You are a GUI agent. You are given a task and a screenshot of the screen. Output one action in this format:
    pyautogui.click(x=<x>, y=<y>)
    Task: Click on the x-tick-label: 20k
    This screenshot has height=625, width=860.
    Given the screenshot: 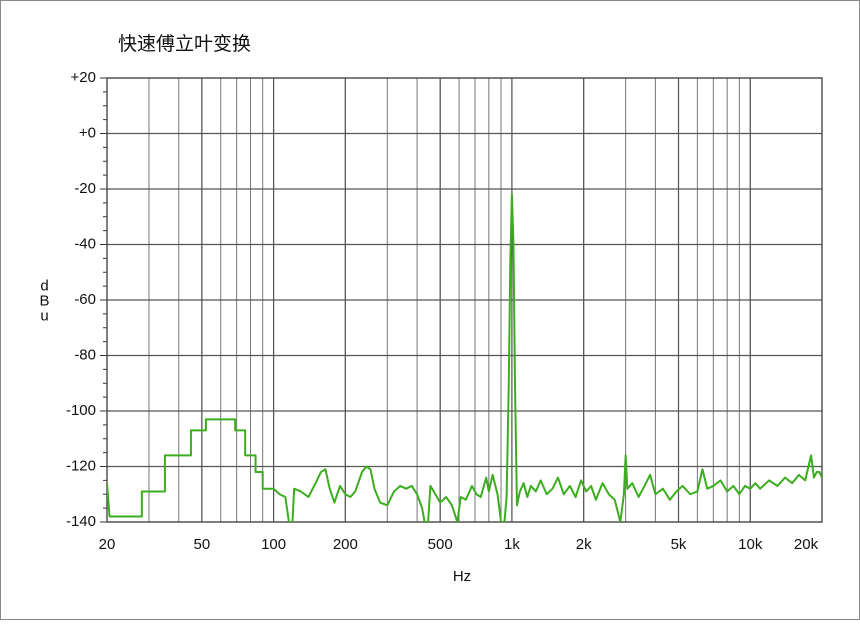 What is the action you would take?
    pyautogui.click(x=806, y=544)
    